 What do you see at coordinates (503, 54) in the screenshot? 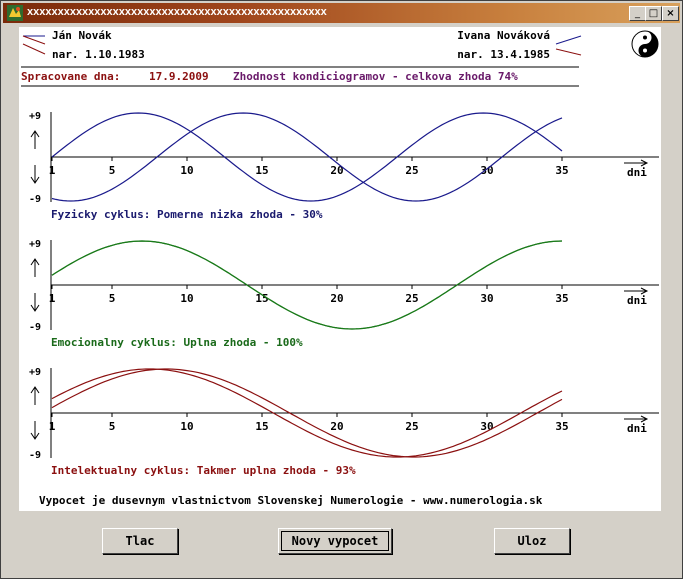
I see `right-person-birth: nar. 13.4.1985` at bounding box center [503, 54].